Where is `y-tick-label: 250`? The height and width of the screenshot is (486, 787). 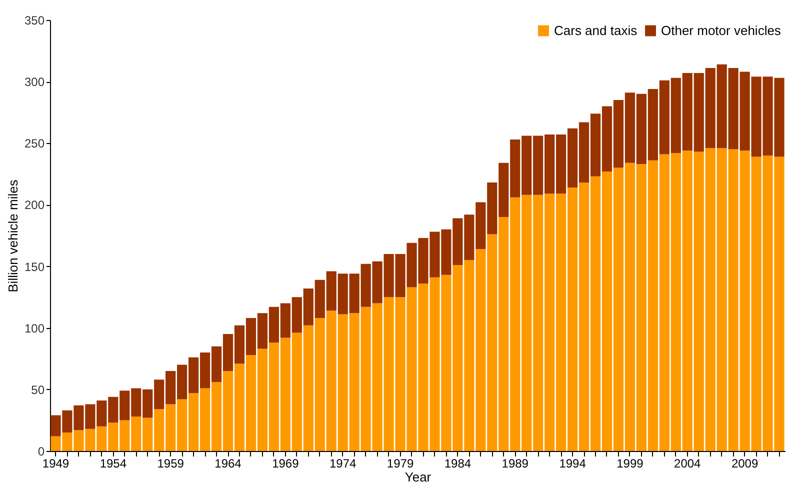
y-tick-label: 250 is located at coordinates (34, 143).